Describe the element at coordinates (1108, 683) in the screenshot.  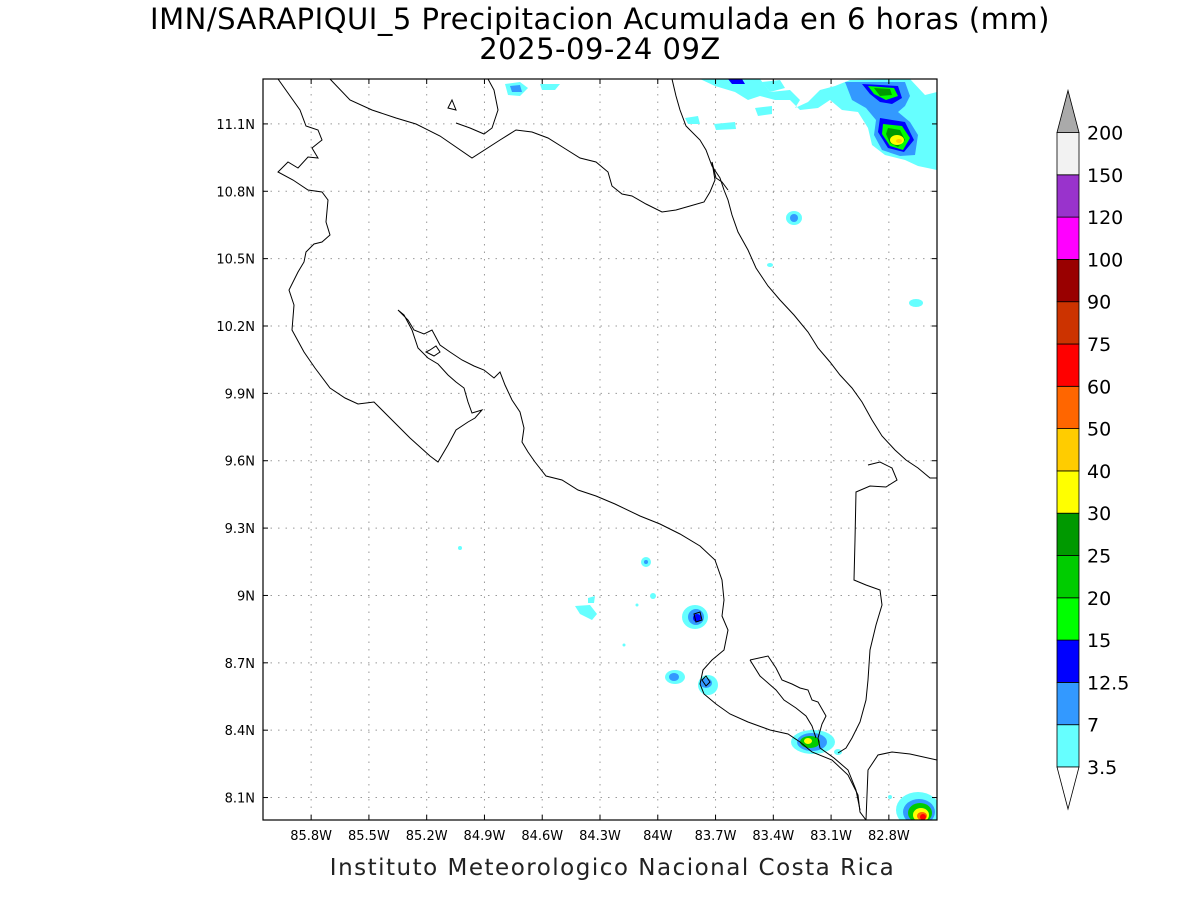
I see `colorbar-label: 12.5` at that location.